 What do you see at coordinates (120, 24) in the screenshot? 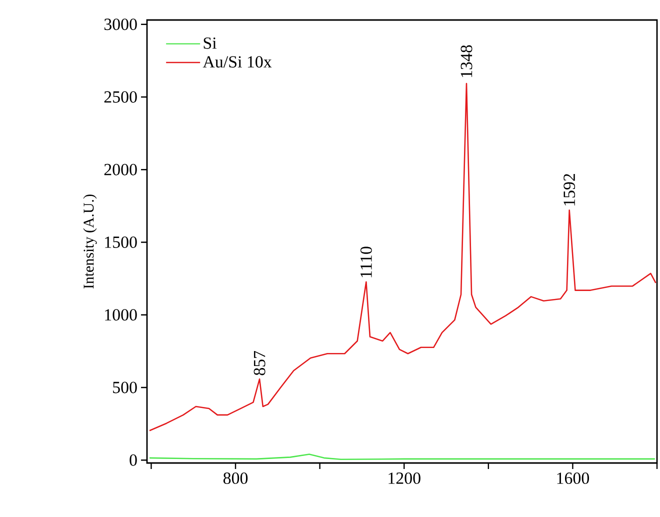
I see `y-tick-label: 3000` at bounding box center [120, 24].